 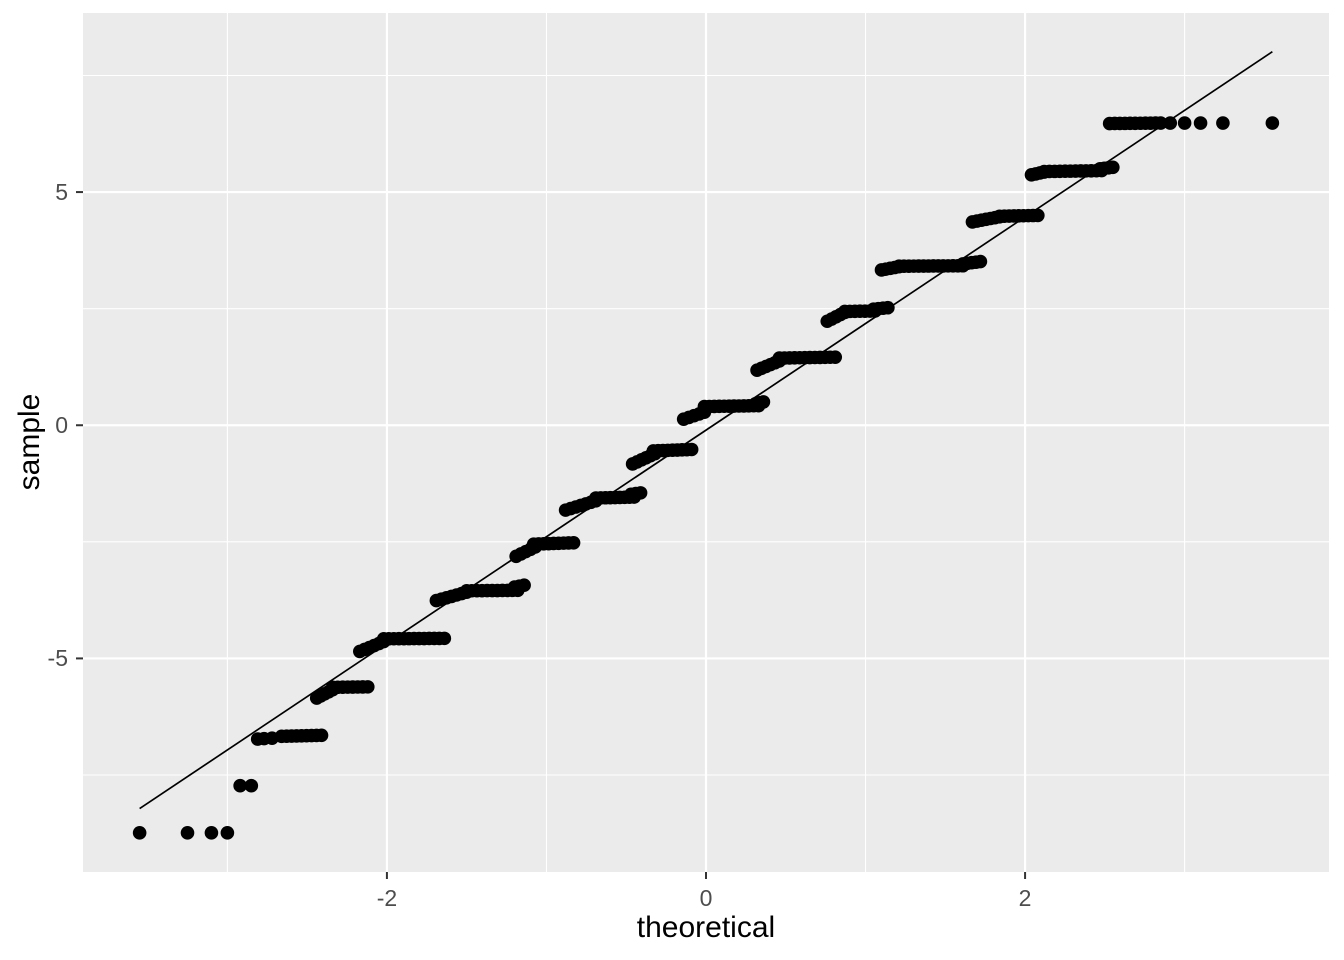 What do you see at coordinates (387, 898) in the screenshot?
I see `x-tick-label: -2` at bounding box center [387, 898].